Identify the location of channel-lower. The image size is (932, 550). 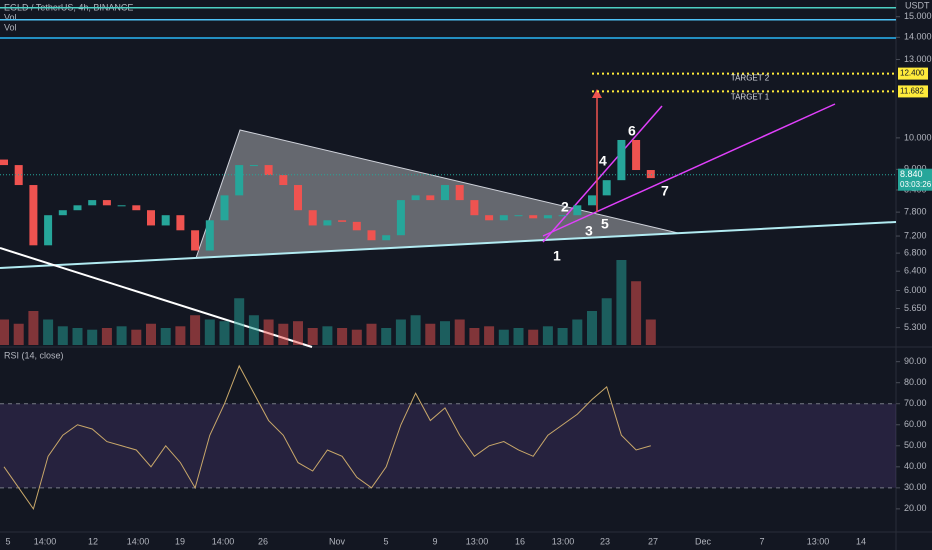
(689, 170).